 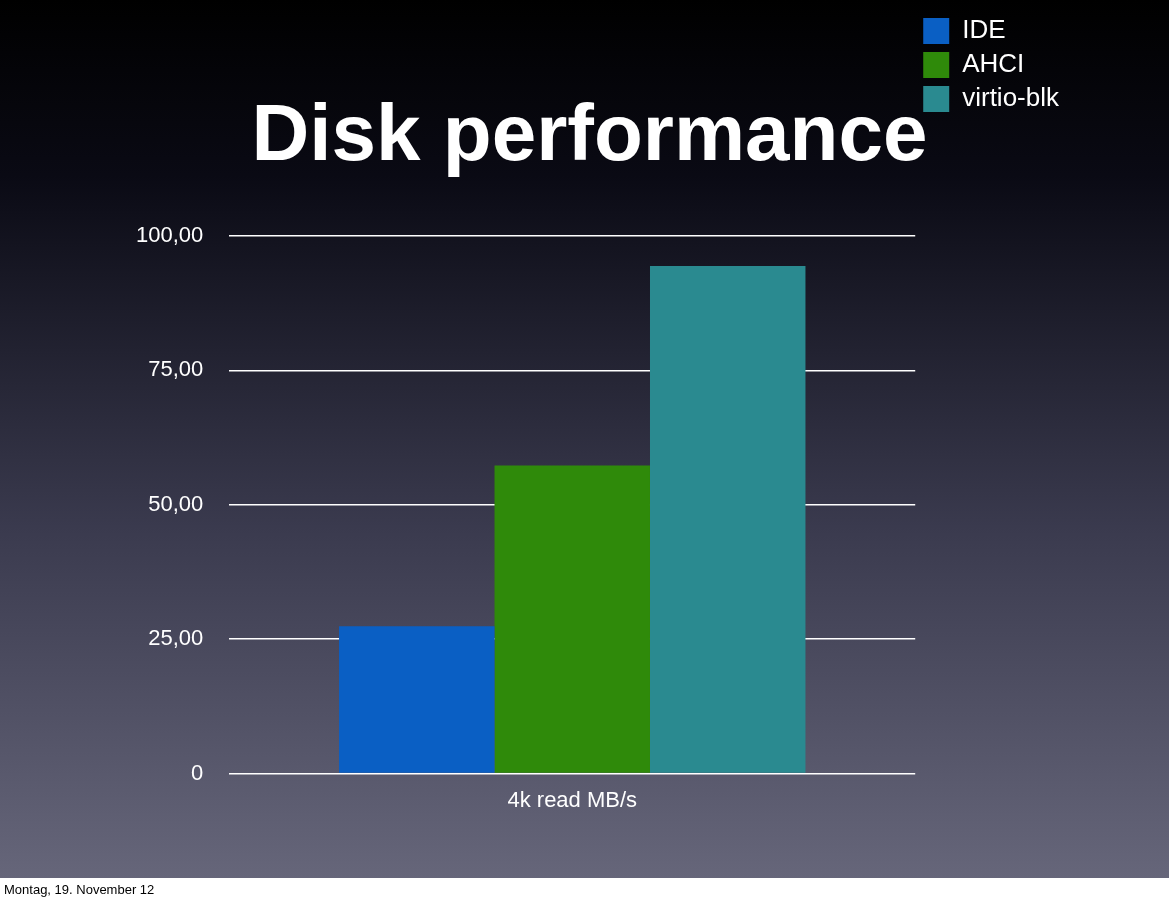 What do you see at coordinates (572, 799) in the screenshot?
I see `x-tick-label: 4k read MB/s` at bounding box center [572, 799].